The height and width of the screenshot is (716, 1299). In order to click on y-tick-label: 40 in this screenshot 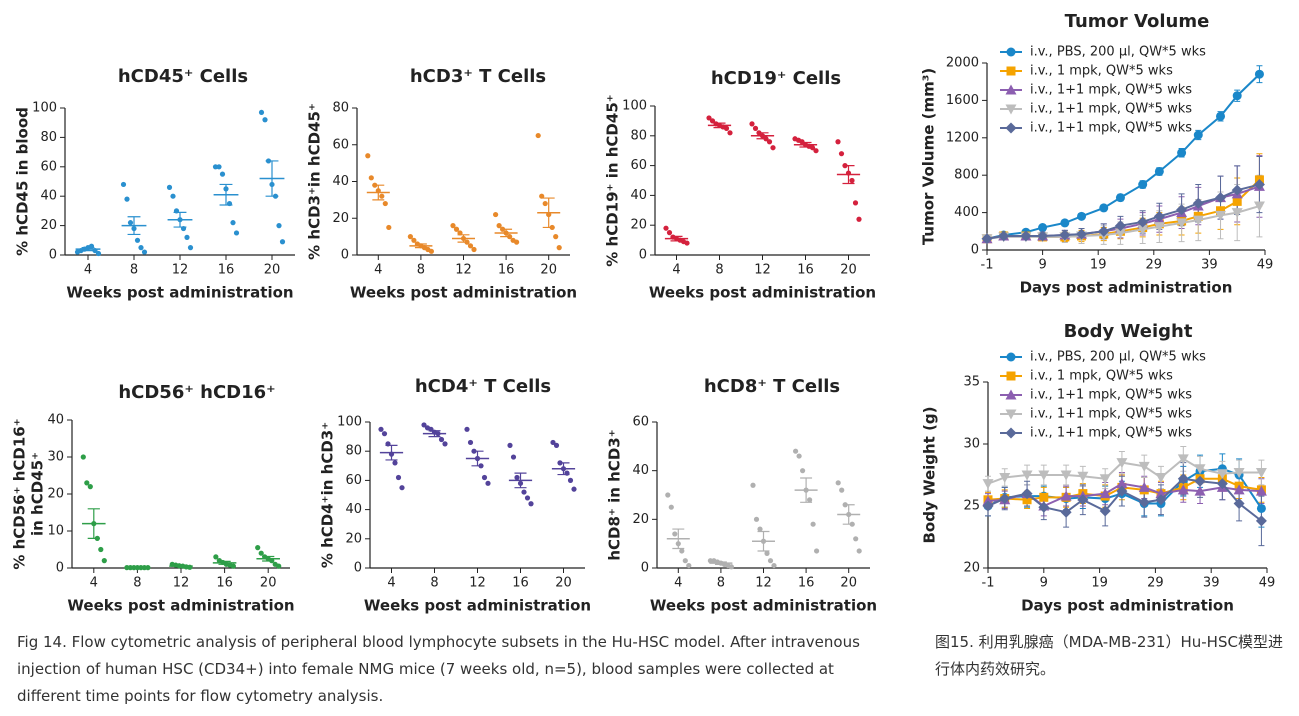, I will do `click(340, 181)`.